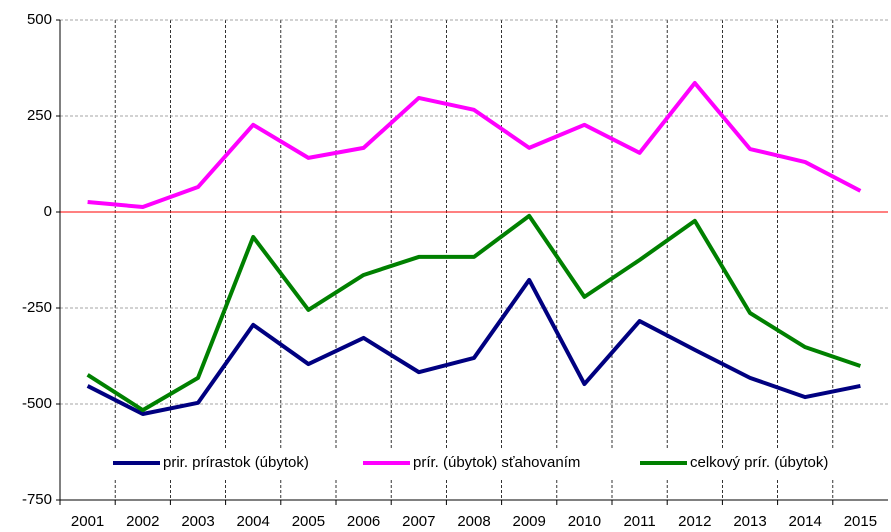  What do you see at coordinates (749, 521) in the screenshot?
I see `x-tick-label: 2013` at bounding box center [749, 521].